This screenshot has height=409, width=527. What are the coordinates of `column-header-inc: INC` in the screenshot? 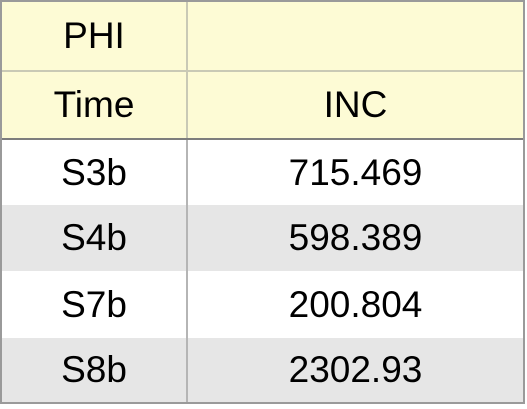 It's located at (355, 104).